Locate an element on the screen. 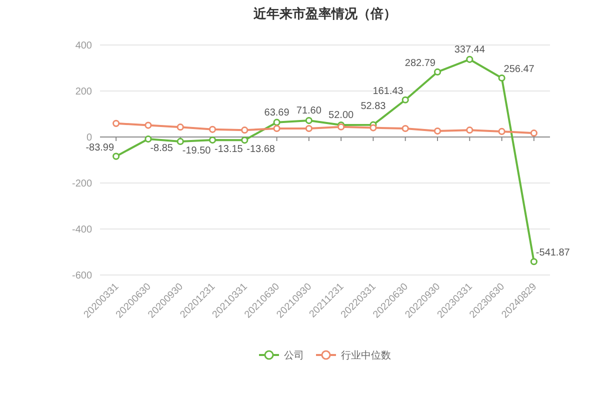  y-tick-label: 400 is located at coordinates (83, 46).